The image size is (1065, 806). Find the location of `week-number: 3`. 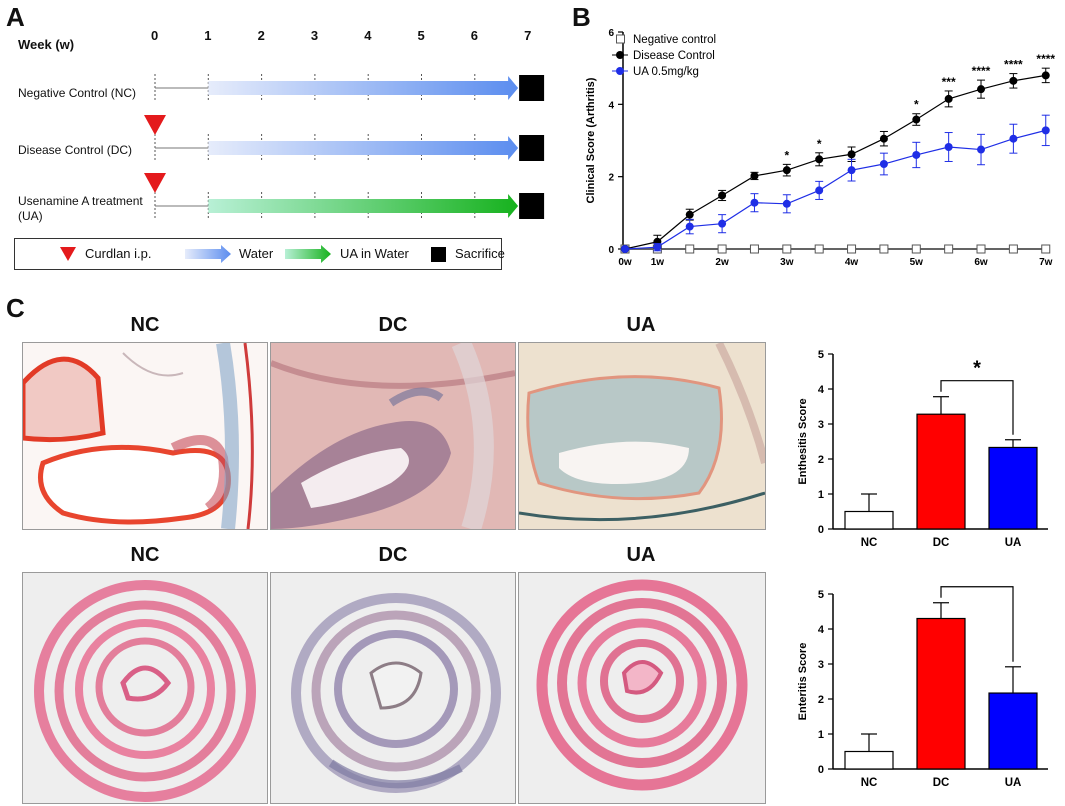

week-number: 3 is located at coordinates (314, 35).